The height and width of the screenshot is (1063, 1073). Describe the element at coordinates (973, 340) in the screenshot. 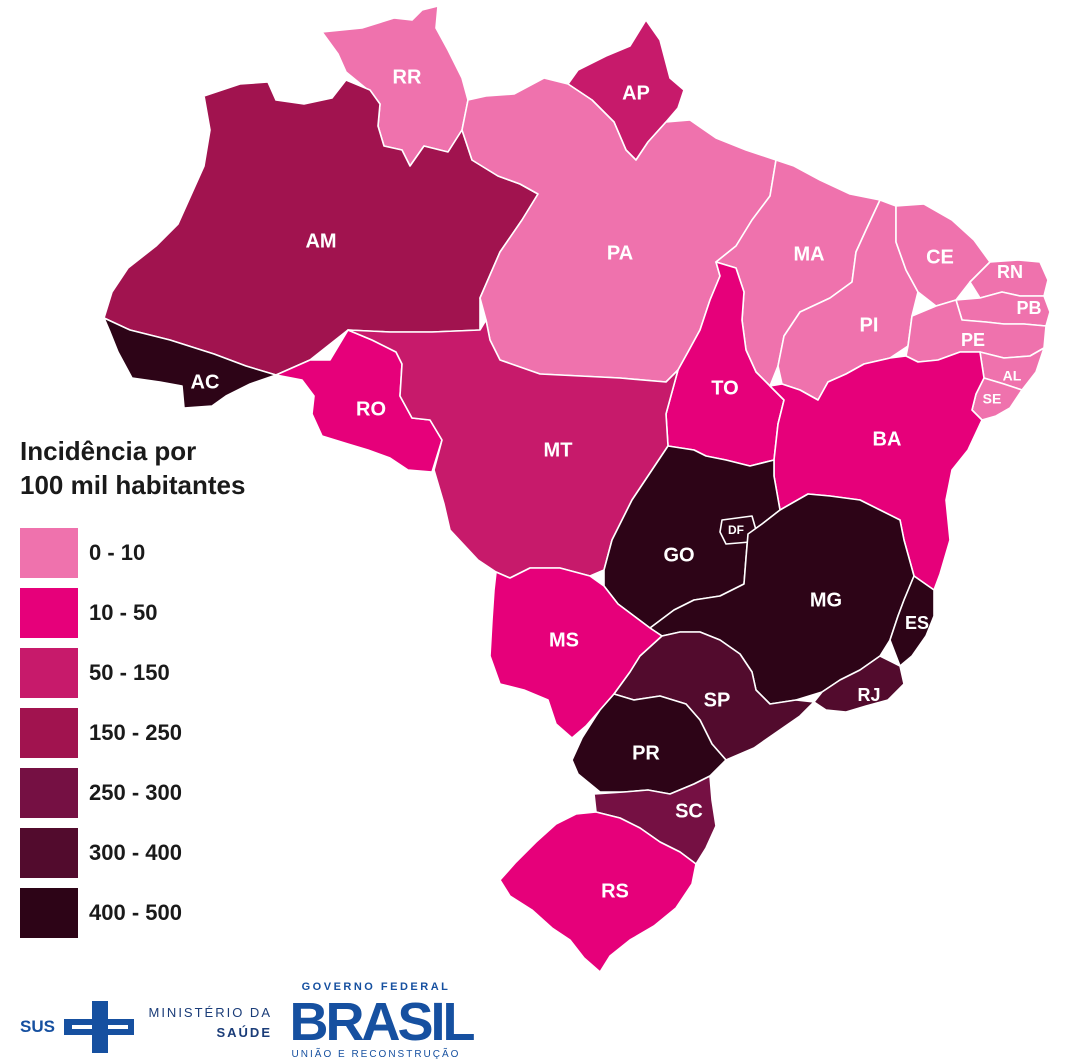

I see `state-label-PE: PE` at that location.